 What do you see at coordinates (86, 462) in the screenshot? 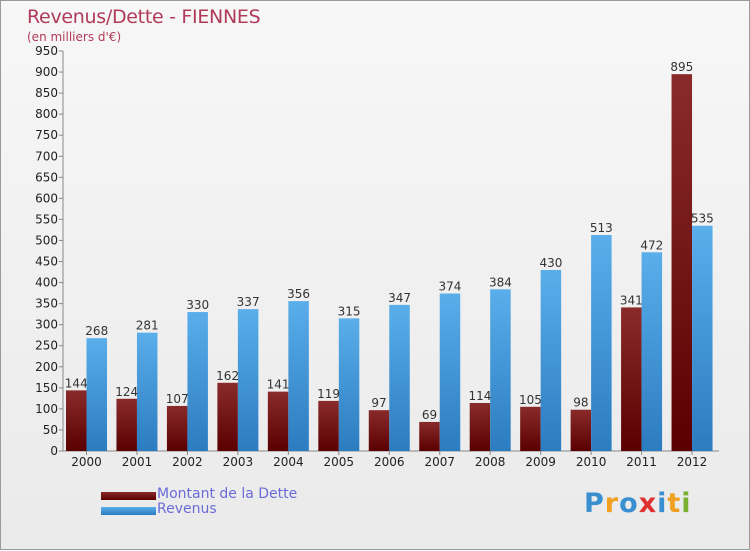
I see `x-tick-label: 2000` at bounding box center [86, 462].